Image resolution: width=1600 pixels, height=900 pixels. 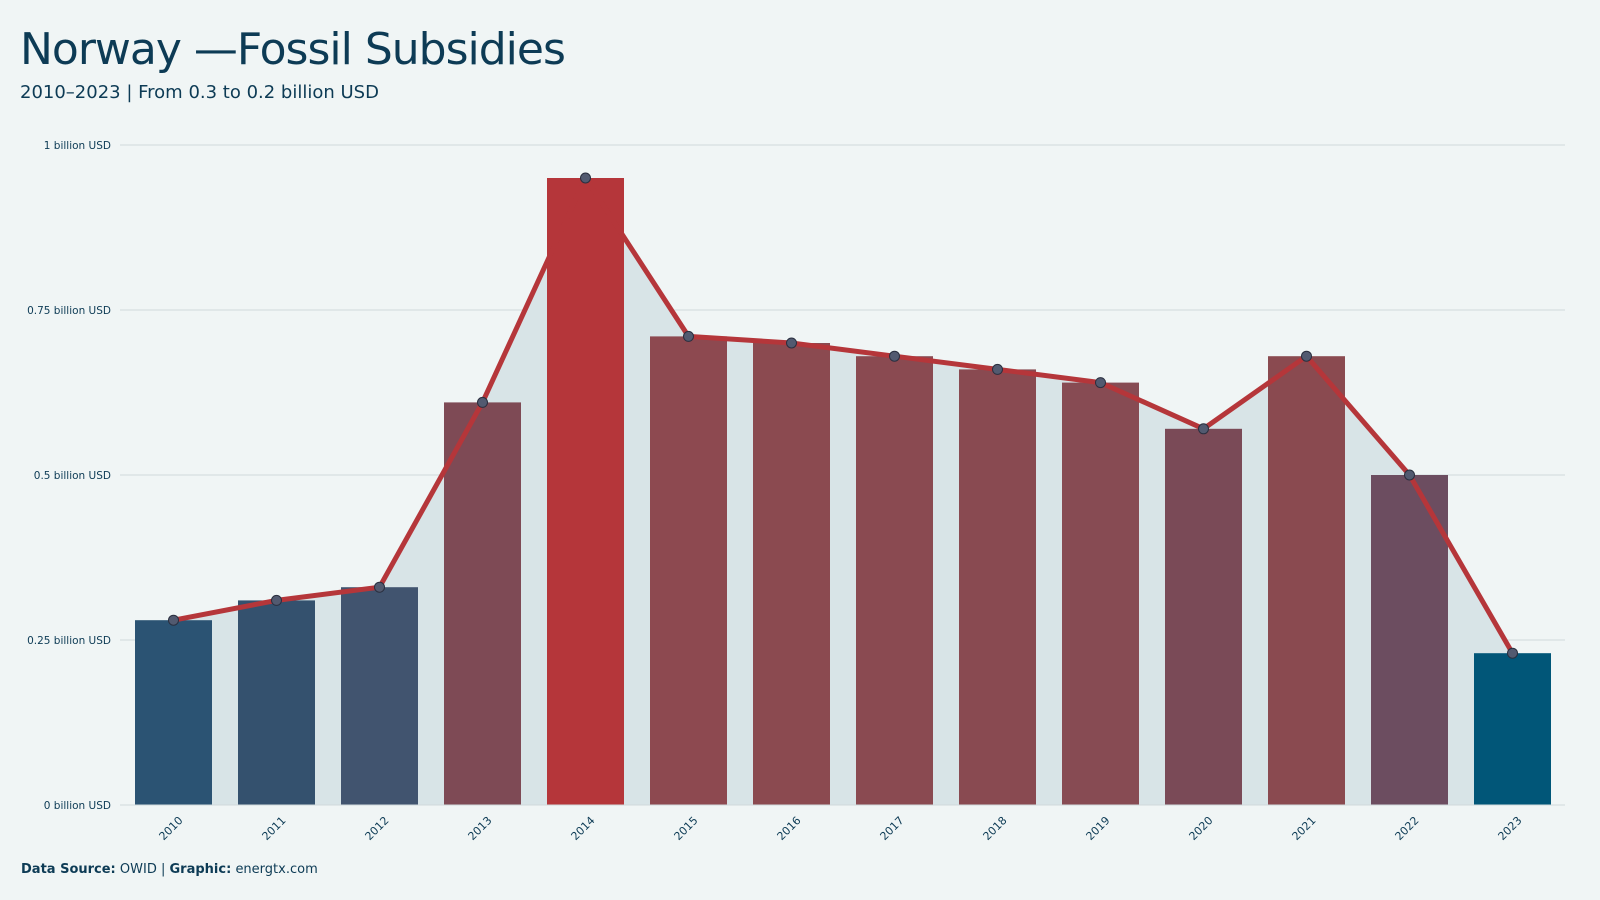 I want to click on x-tick-label: 2016, so click(x=789, y=828).